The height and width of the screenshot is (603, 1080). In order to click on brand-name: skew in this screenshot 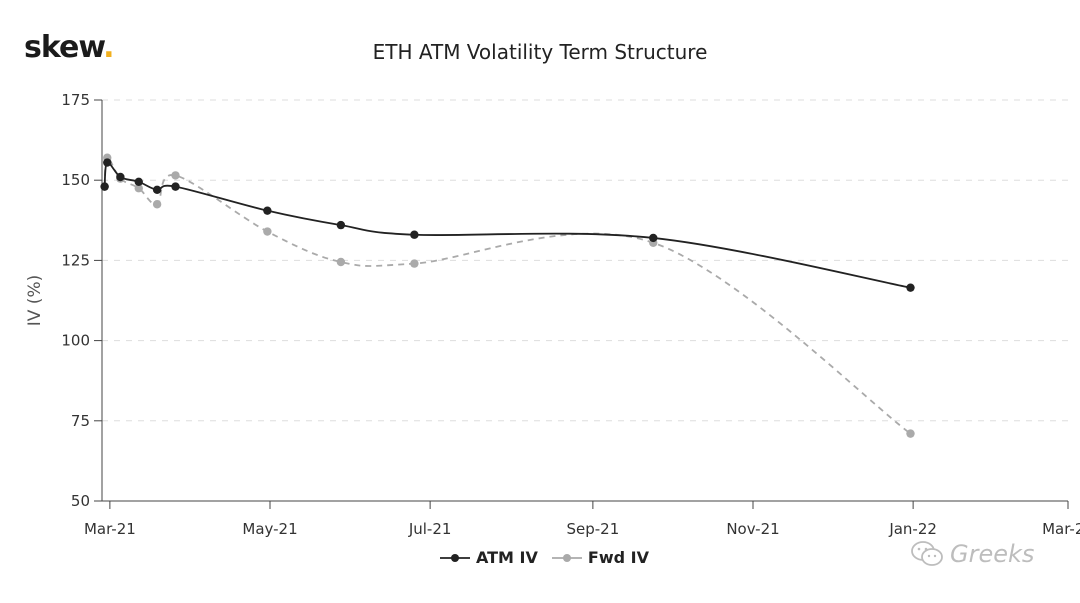, I will do `click(64, 47)`.